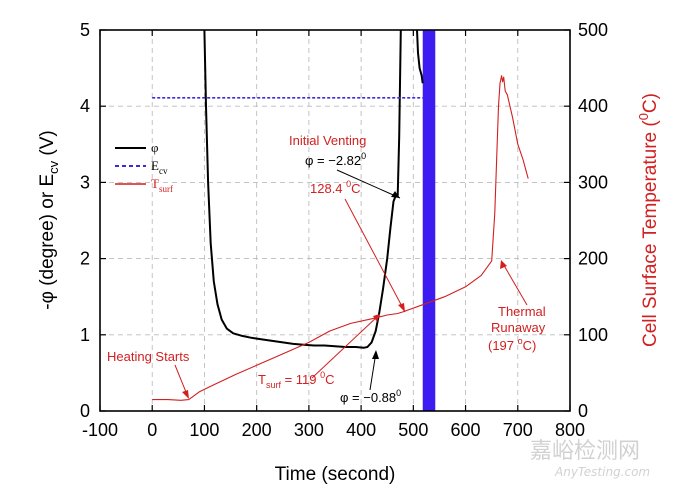  I want to click on arrow-119c, so click(345, 347).